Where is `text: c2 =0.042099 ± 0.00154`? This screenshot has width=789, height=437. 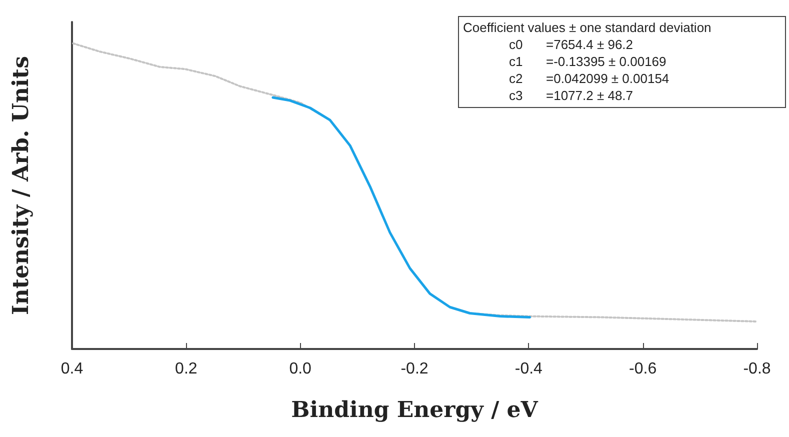
text: c2 =0.042099 ± 0.00154 is located at coordinates (589, 78).